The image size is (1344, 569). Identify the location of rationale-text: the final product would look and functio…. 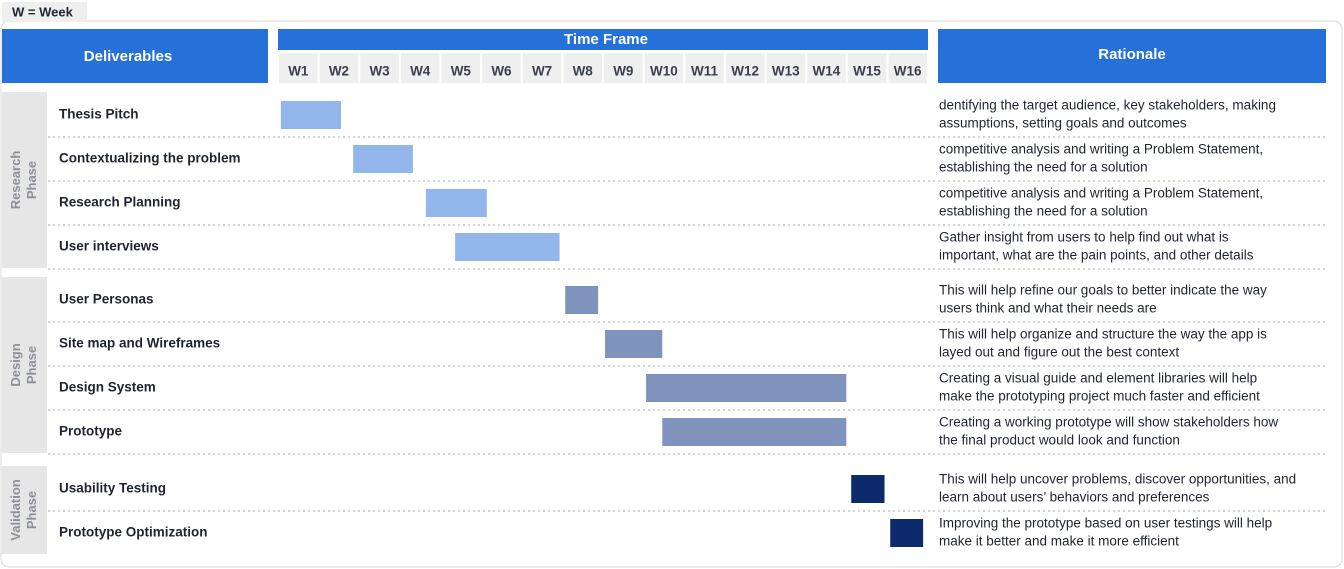
(1059, 440).